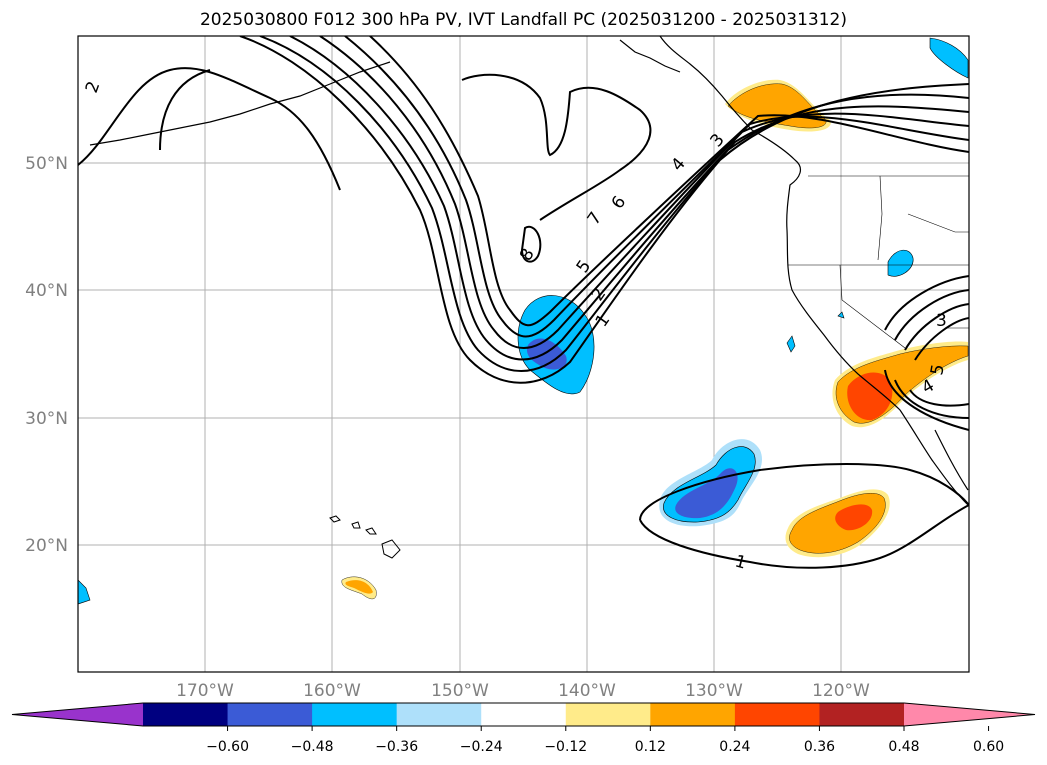  I want to click on colorbar-tick-label: 0.60, so click(988, 747).